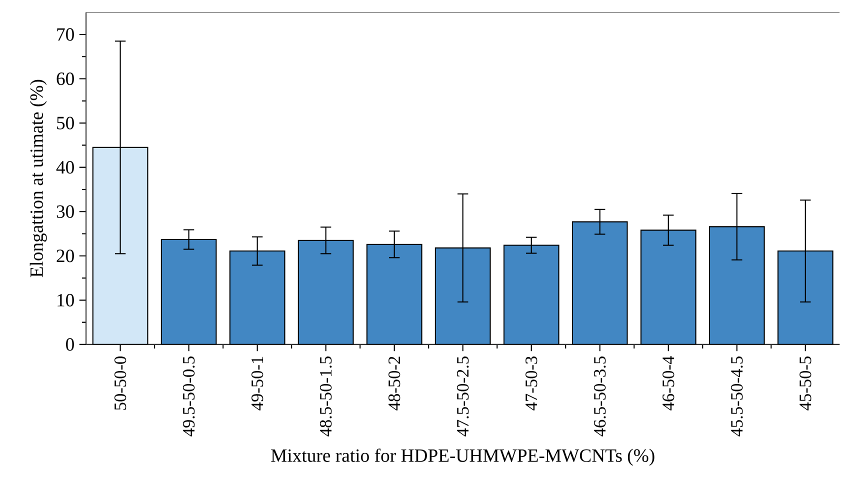 The image size is (847, 494). Describe the element at coordinates (462, 396) in the screenshot. I see `x-tick-label: 47.5-50-2.5` at that location.